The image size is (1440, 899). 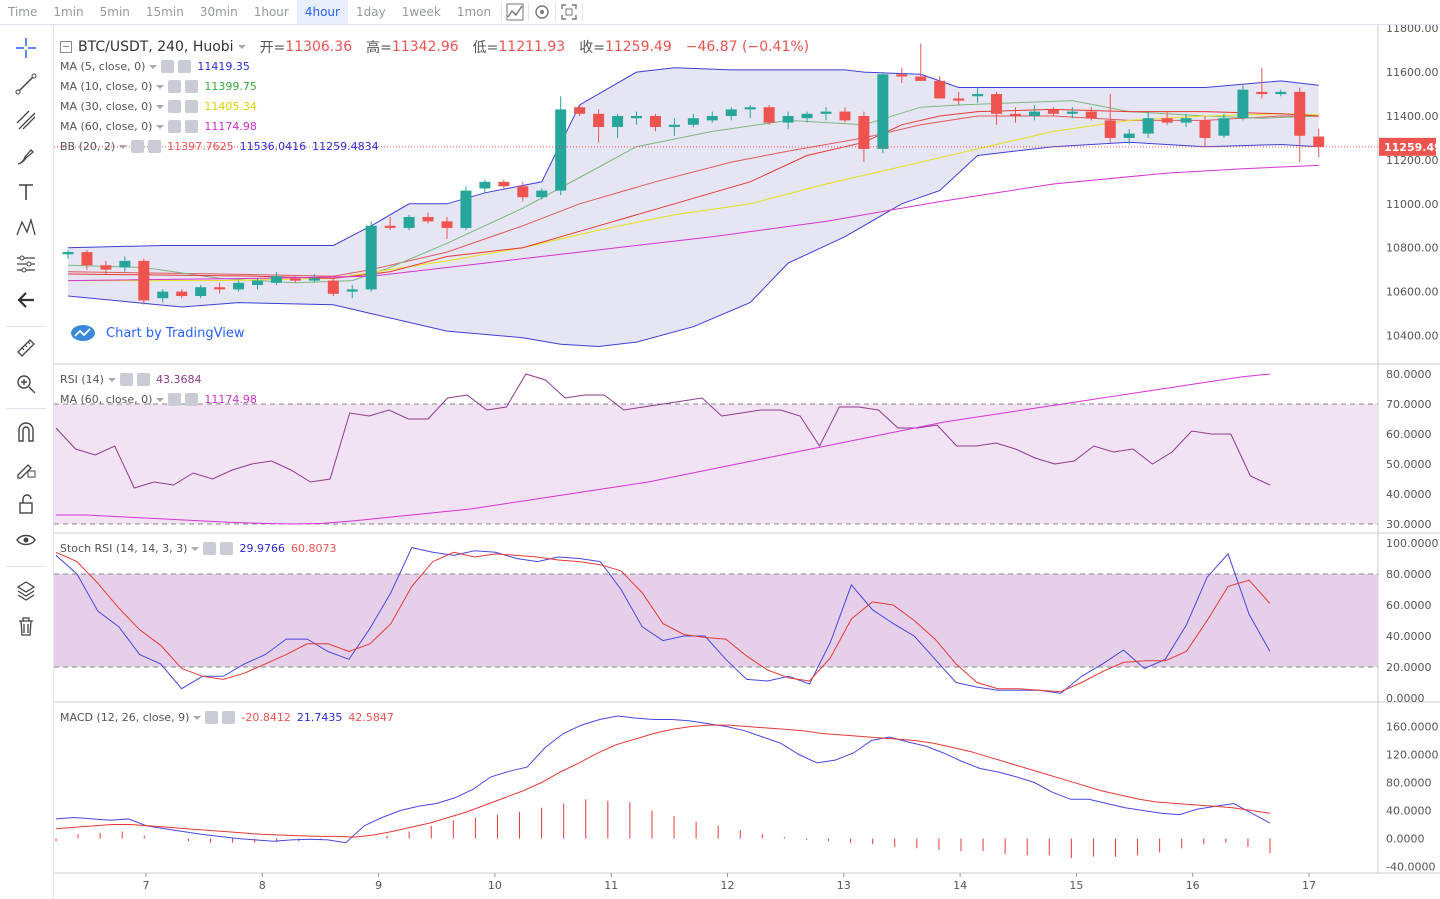 What do you see at coordinates (262, 885) in the screenshot?
I see `time-tick-label: 8` at bounding box center [262, 885].